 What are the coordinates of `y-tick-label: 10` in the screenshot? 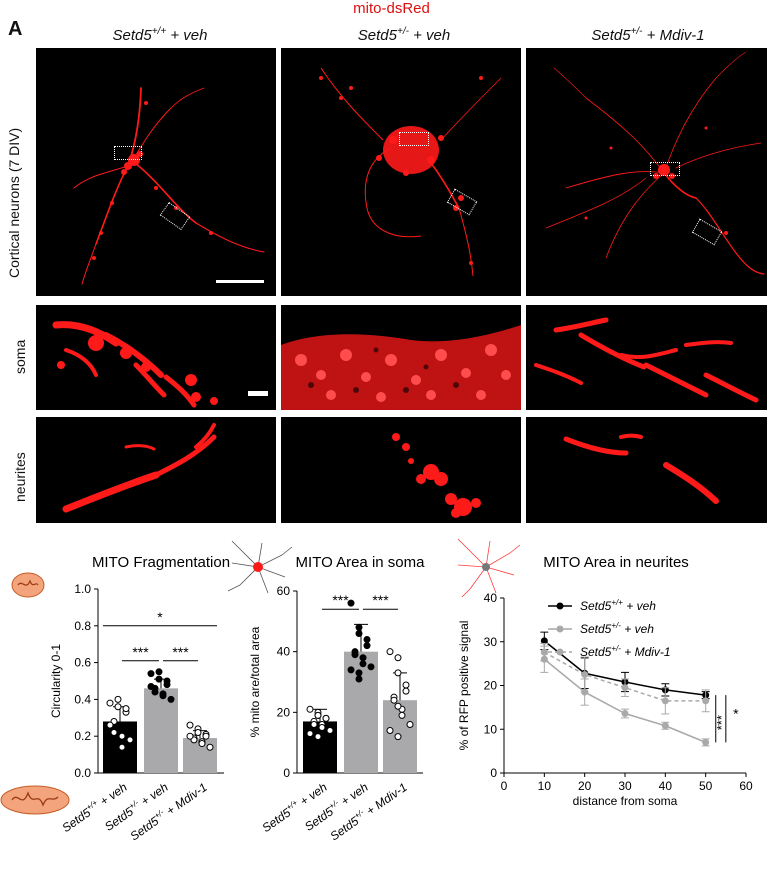 It's located at (491, 729).